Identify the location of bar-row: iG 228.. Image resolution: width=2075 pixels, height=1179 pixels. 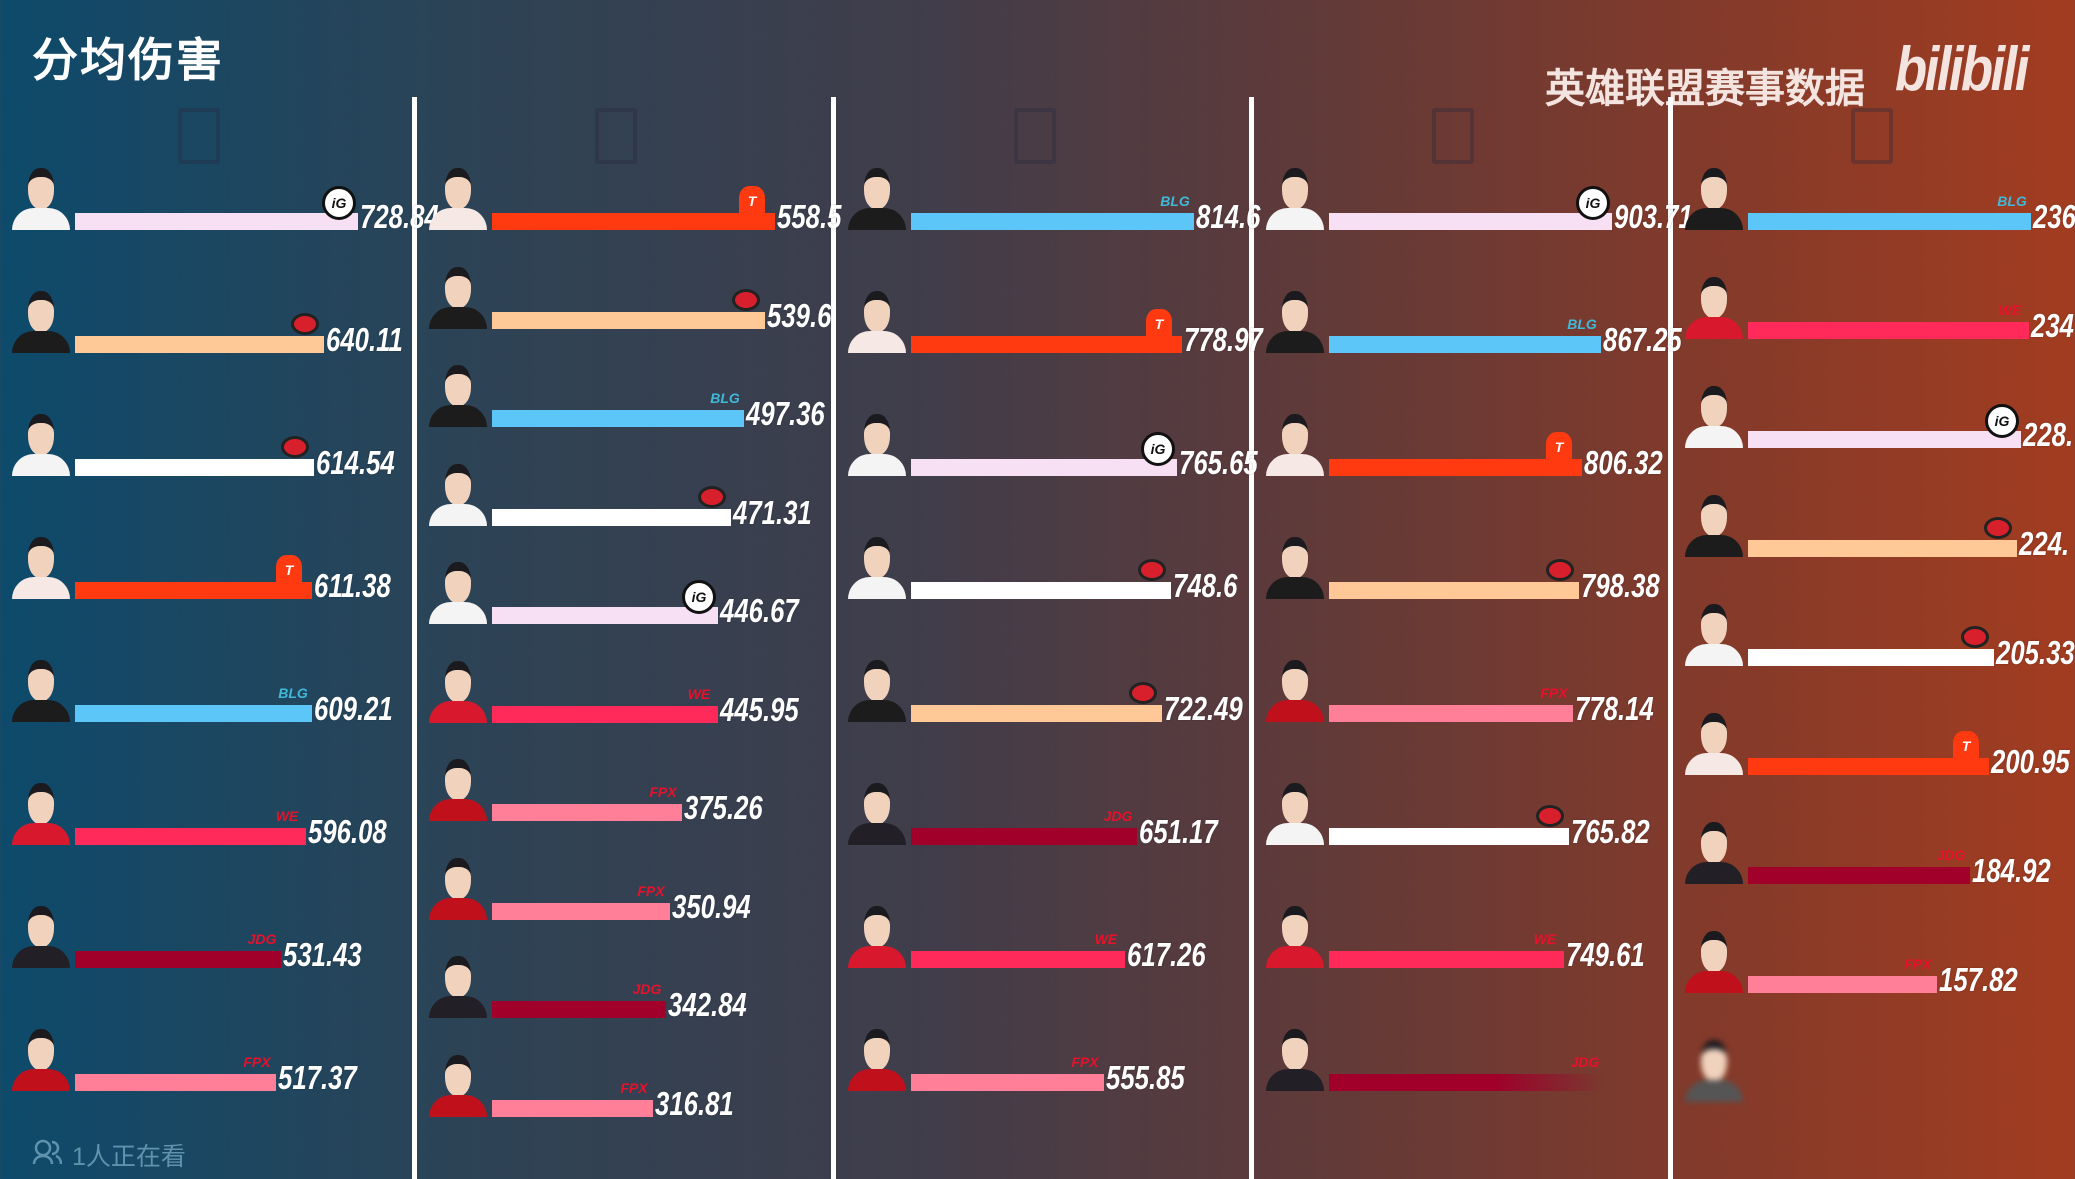
(1874, 415).